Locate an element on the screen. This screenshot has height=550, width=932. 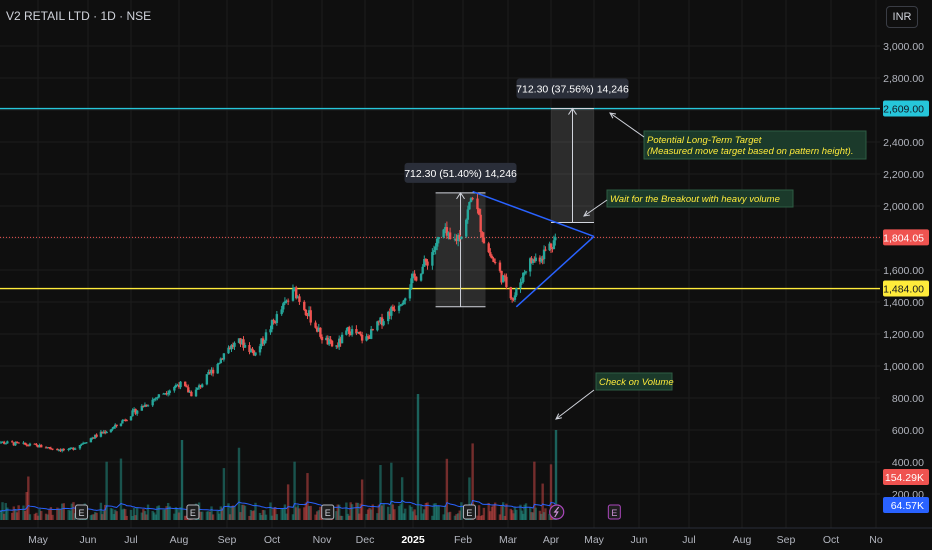
measure-label: 712.30 (51.40%) 14,246 is located at coordinates (460, 174).